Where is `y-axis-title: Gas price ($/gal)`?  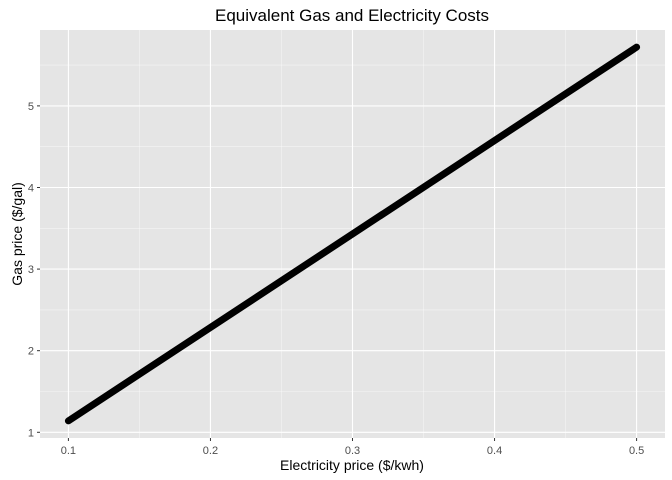
y-axis-title: Gas price ($/gal) is located at coordinates (17, 233).